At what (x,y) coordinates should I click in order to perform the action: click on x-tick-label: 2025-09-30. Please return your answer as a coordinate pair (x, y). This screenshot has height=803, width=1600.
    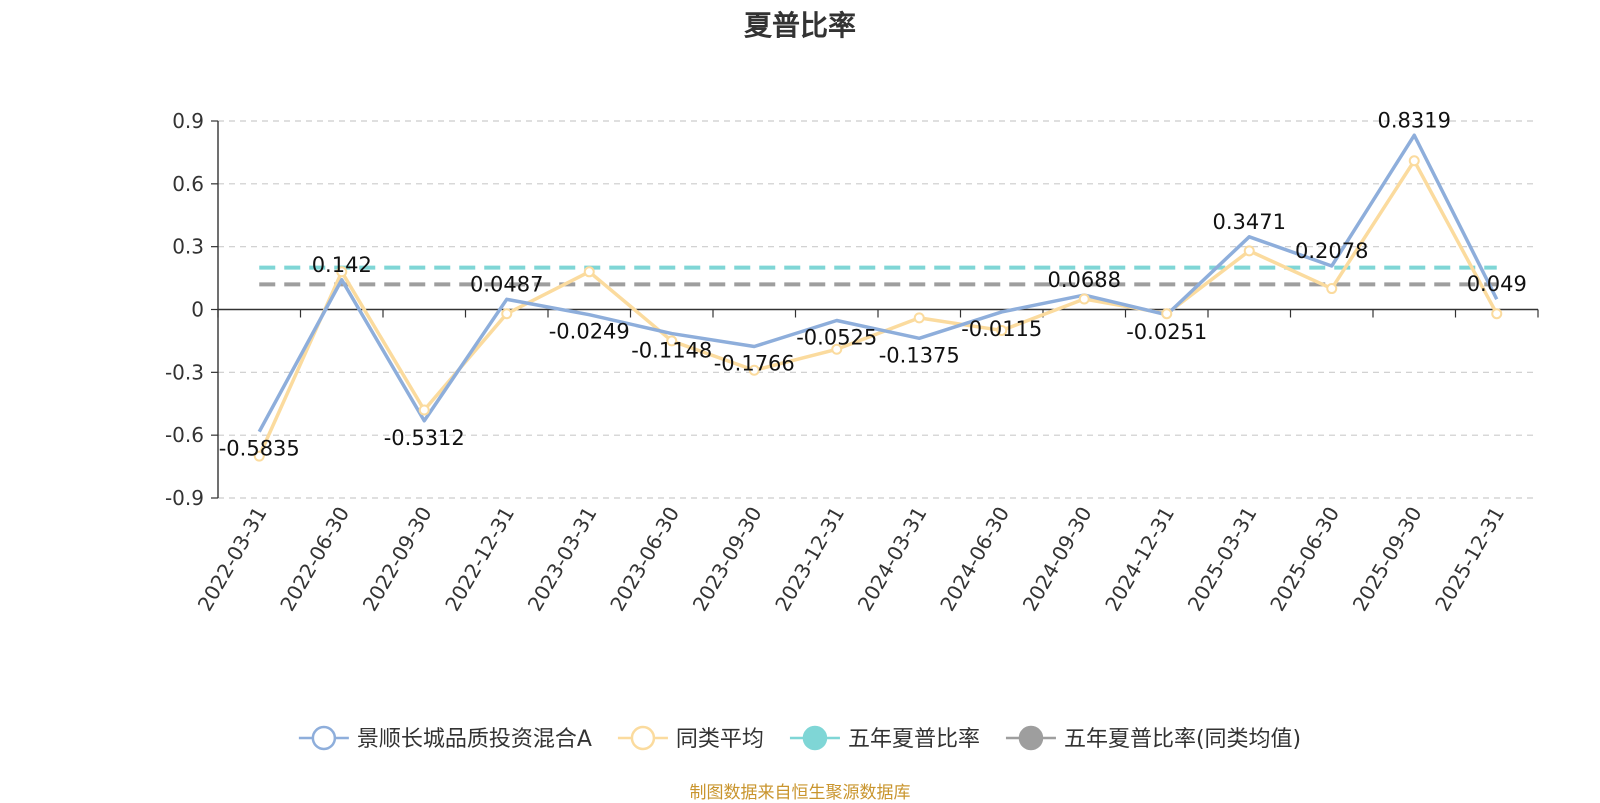
    Looking at the image, I should click on (1387, 559).